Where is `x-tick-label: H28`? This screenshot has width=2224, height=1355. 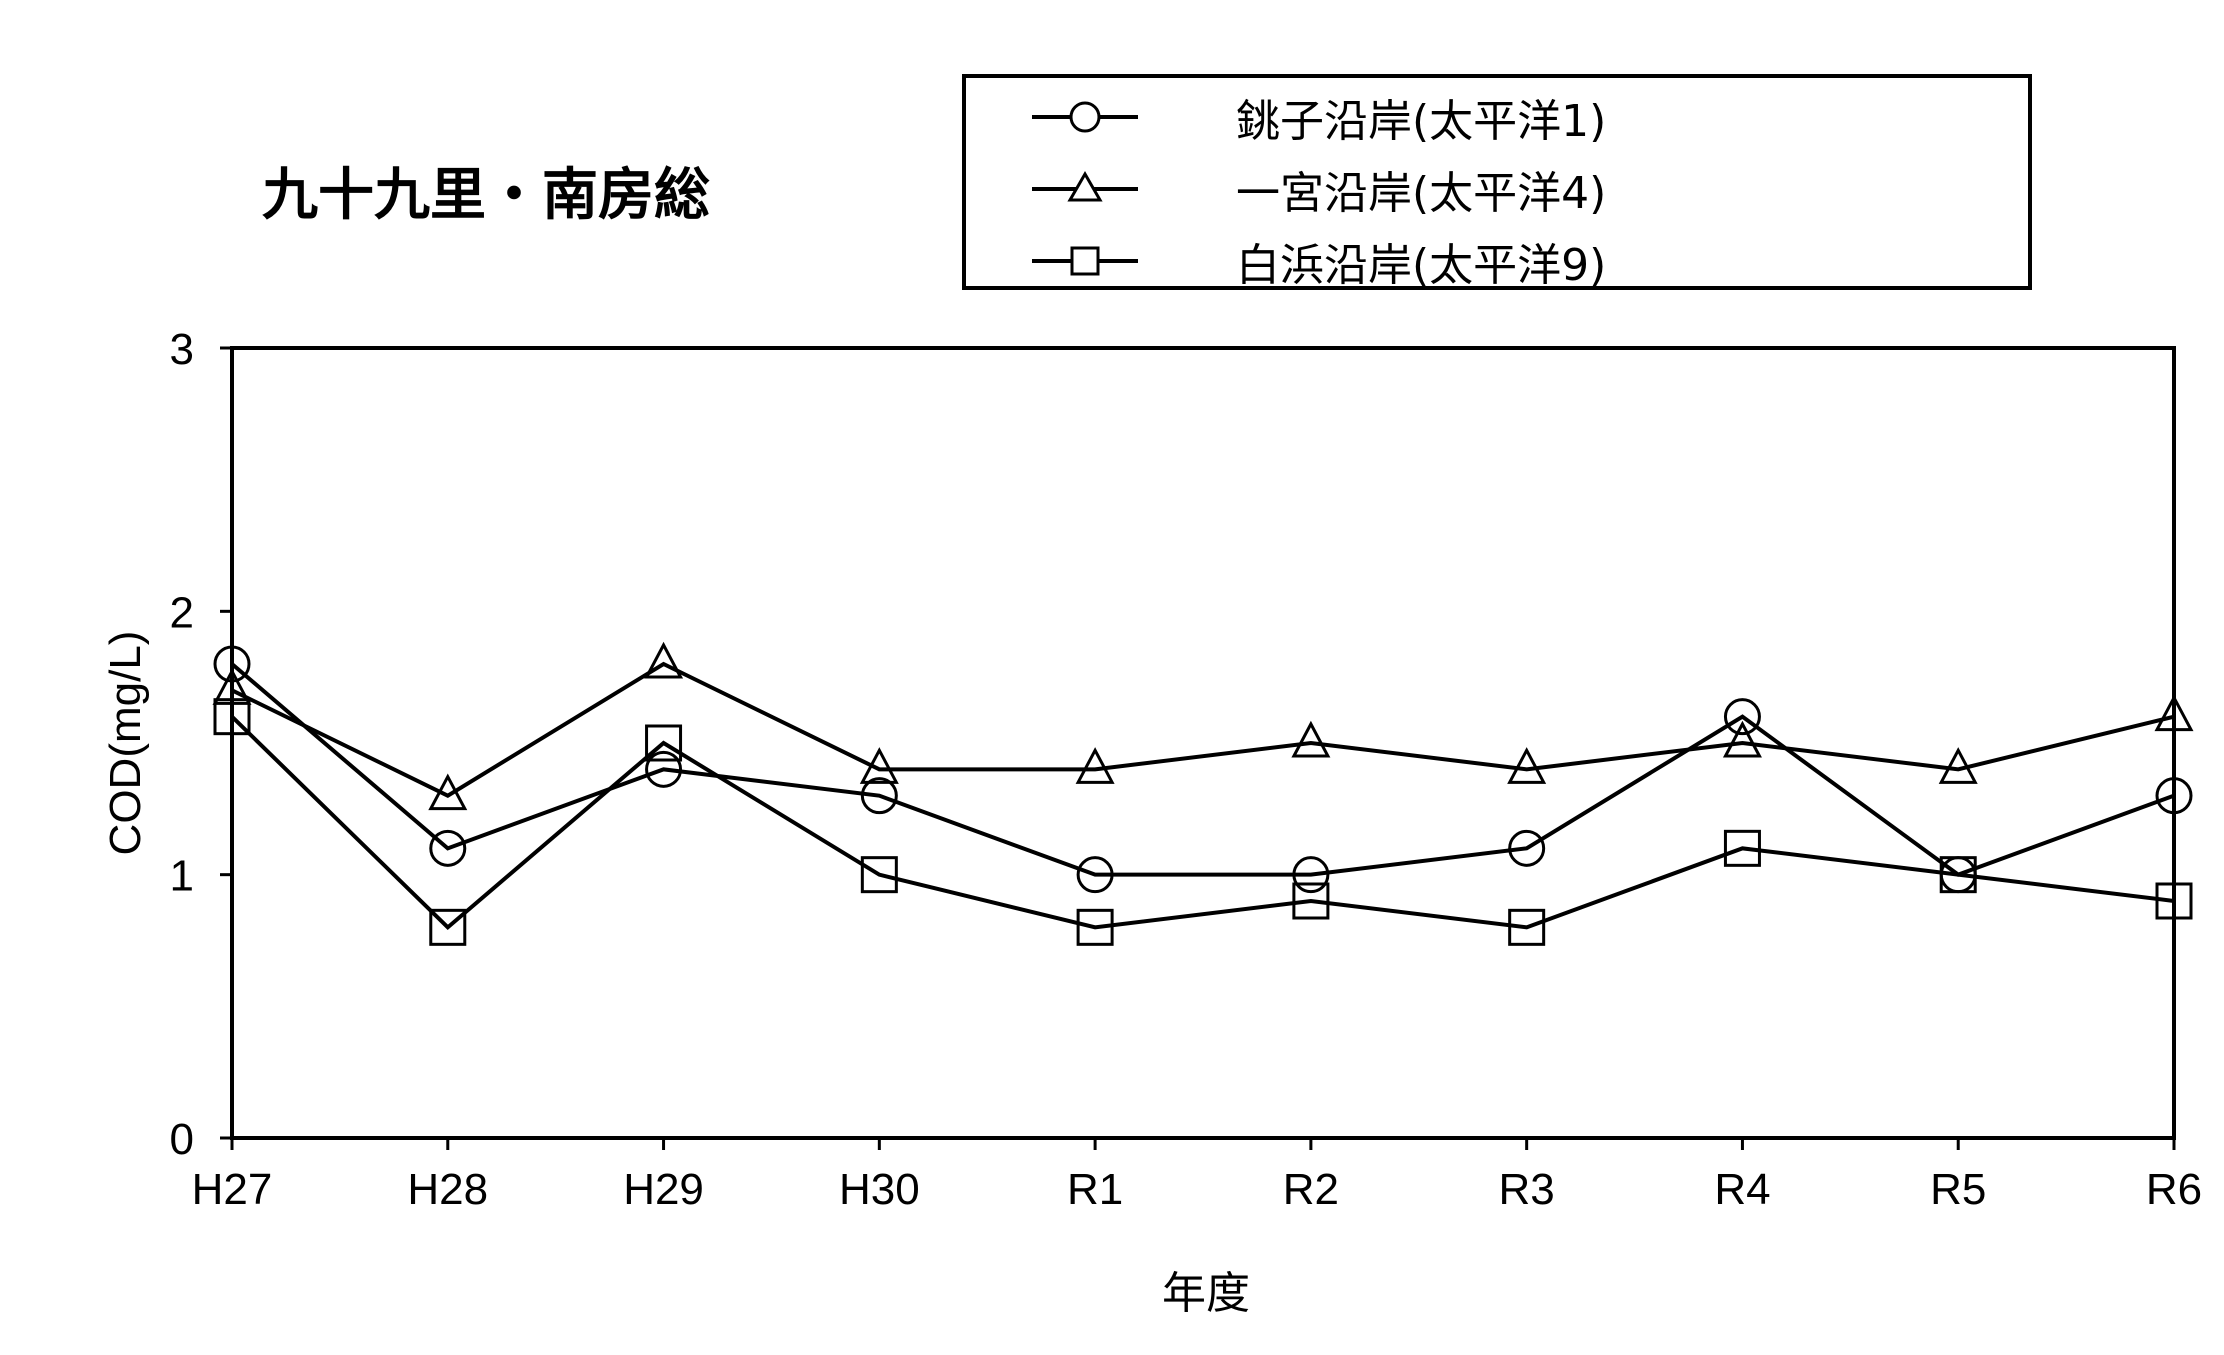
x-tick-label: H28 is located at coordinates (447, 1189).